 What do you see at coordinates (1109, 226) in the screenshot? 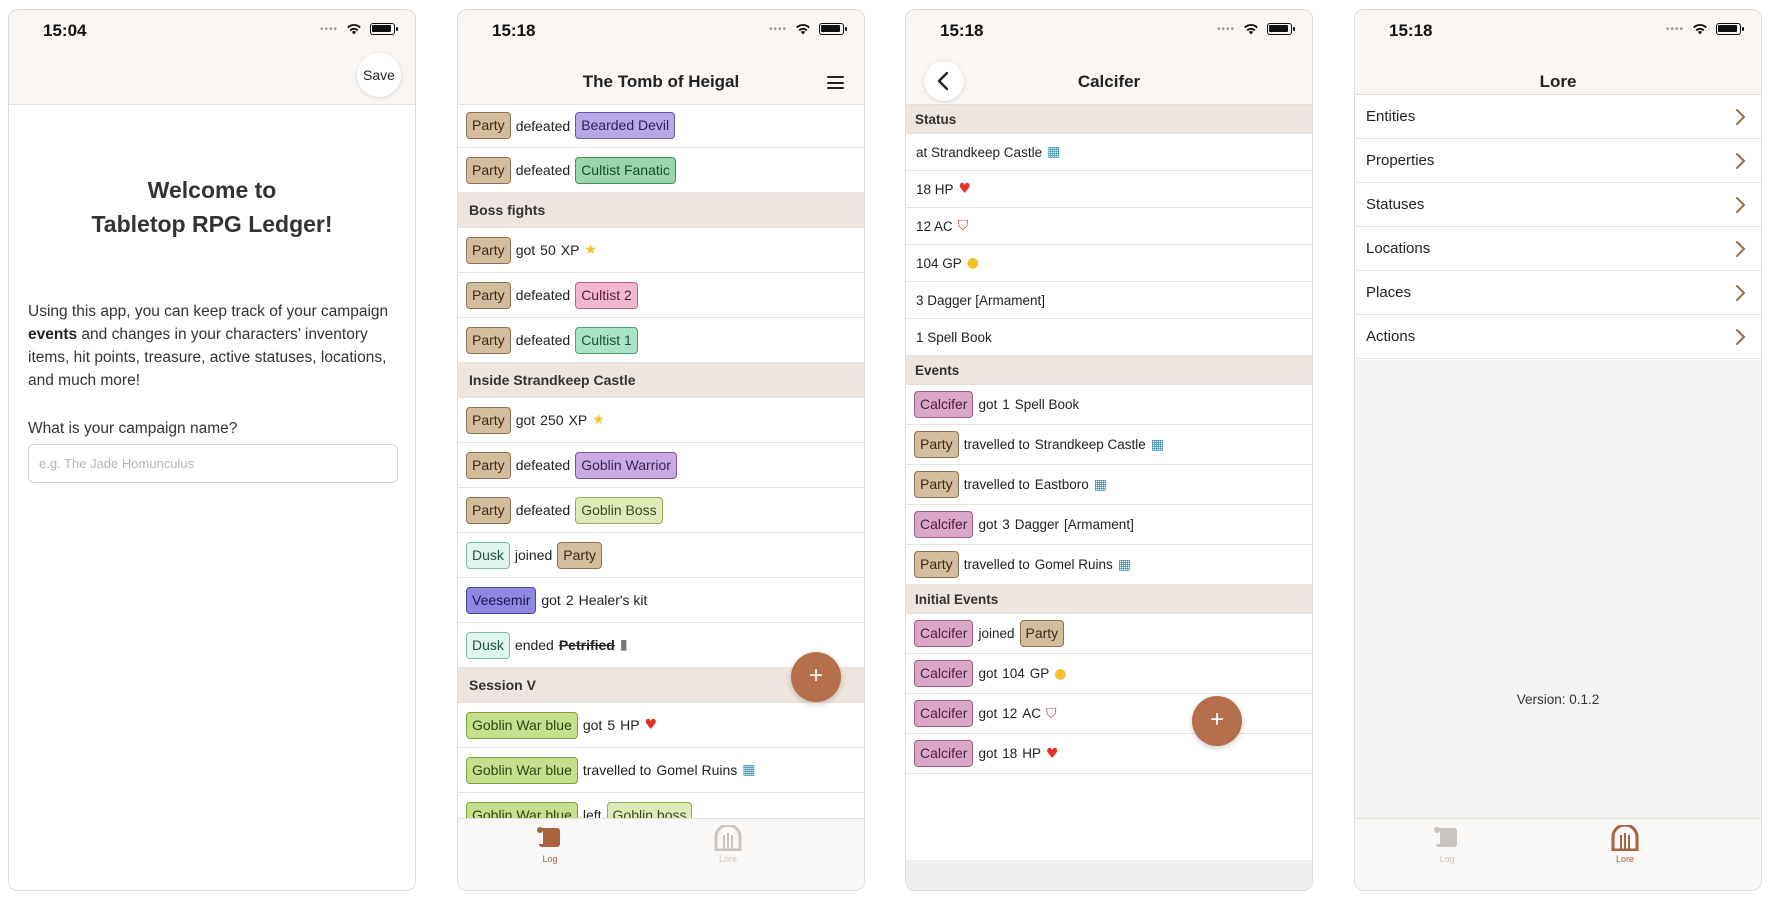
I see `status-row: 12 AC ⛉` at bounding box center [1109, 226].